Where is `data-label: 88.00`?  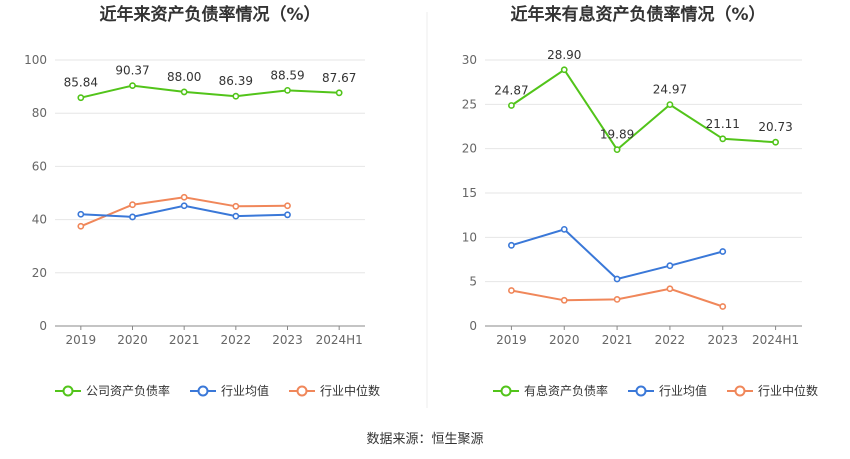
data-label: 88.00 is located at coordinates (184, 77).